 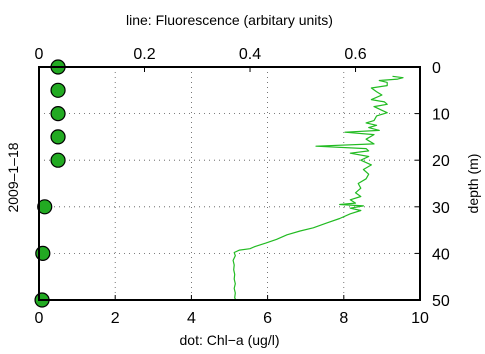 What do you see at coordinates (473, 184) in the screenshot?
I see `y-right-axis-label: depth (m)` at bounding box center [473, 184].